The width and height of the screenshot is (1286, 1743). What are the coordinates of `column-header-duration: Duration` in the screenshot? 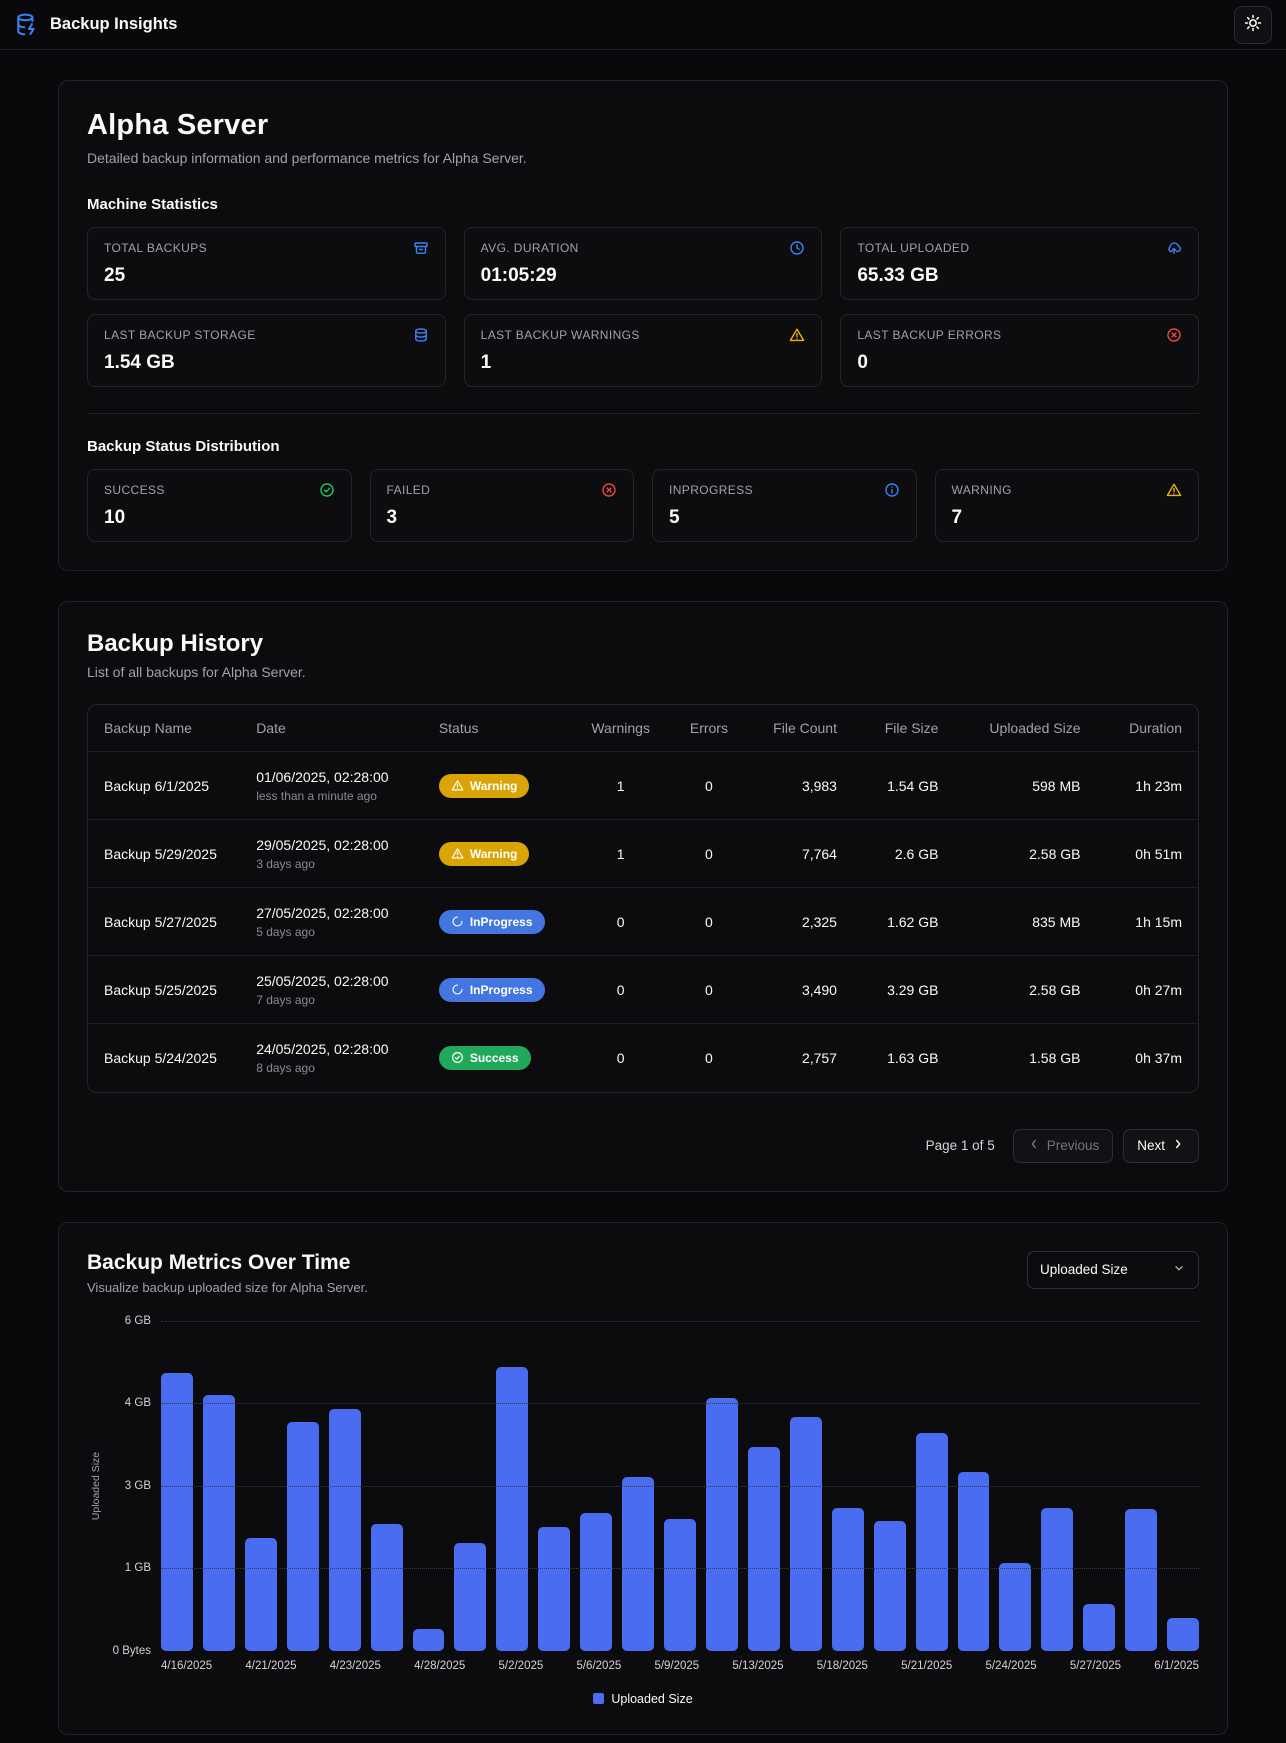 It's located at (1155, 728).